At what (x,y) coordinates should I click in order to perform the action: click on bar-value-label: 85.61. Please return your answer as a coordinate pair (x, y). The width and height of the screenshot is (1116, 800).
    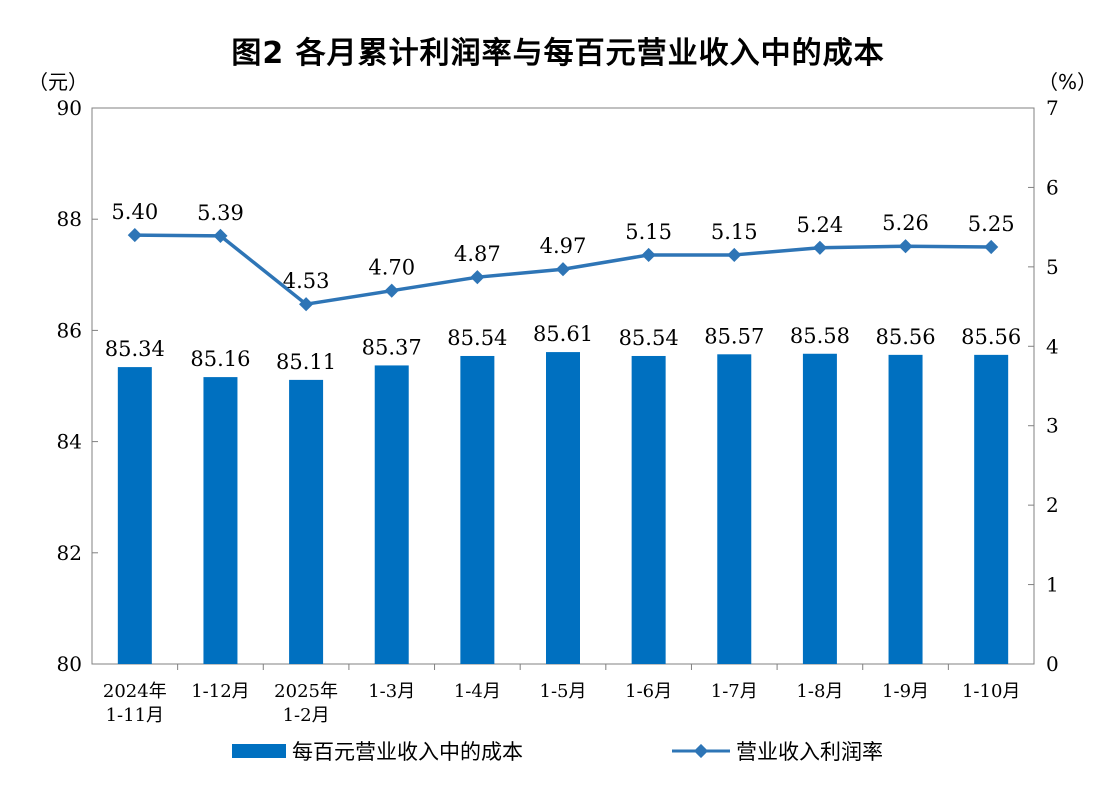
    Looking at the image, I should click on (563, 334).